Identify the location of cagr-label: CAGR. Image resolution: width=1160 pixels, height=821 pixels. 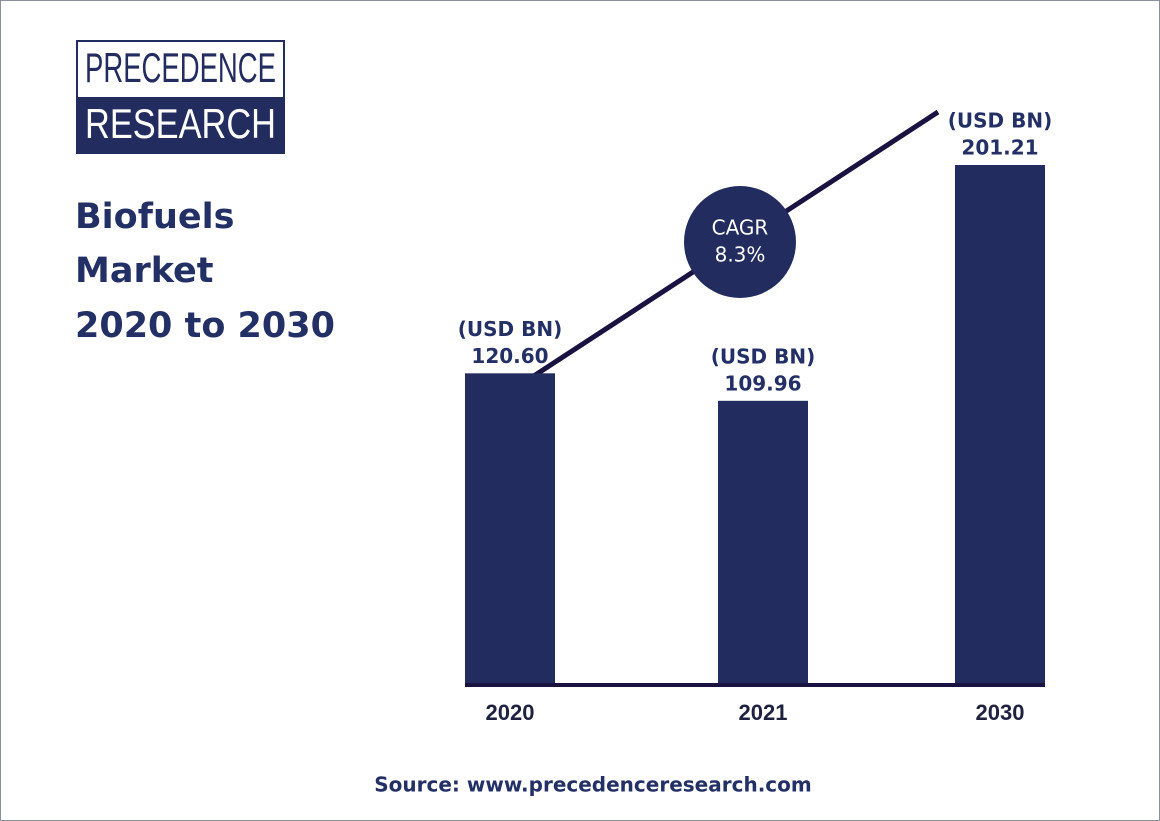
(740, 228).